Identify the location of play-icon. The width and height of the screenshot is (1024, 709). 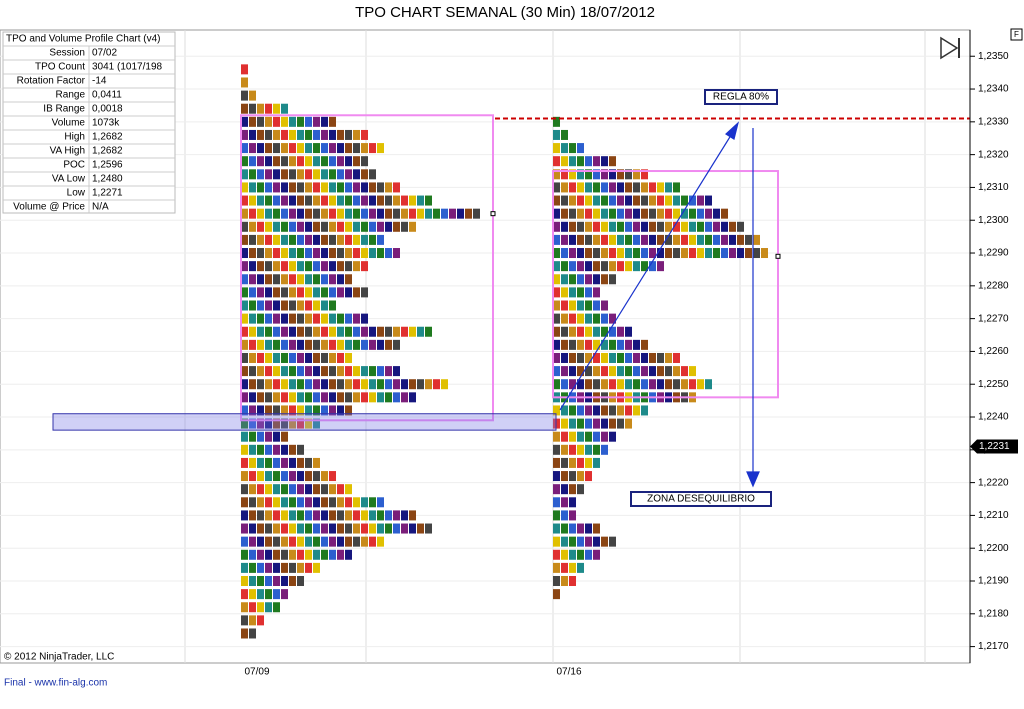
(950, 48).